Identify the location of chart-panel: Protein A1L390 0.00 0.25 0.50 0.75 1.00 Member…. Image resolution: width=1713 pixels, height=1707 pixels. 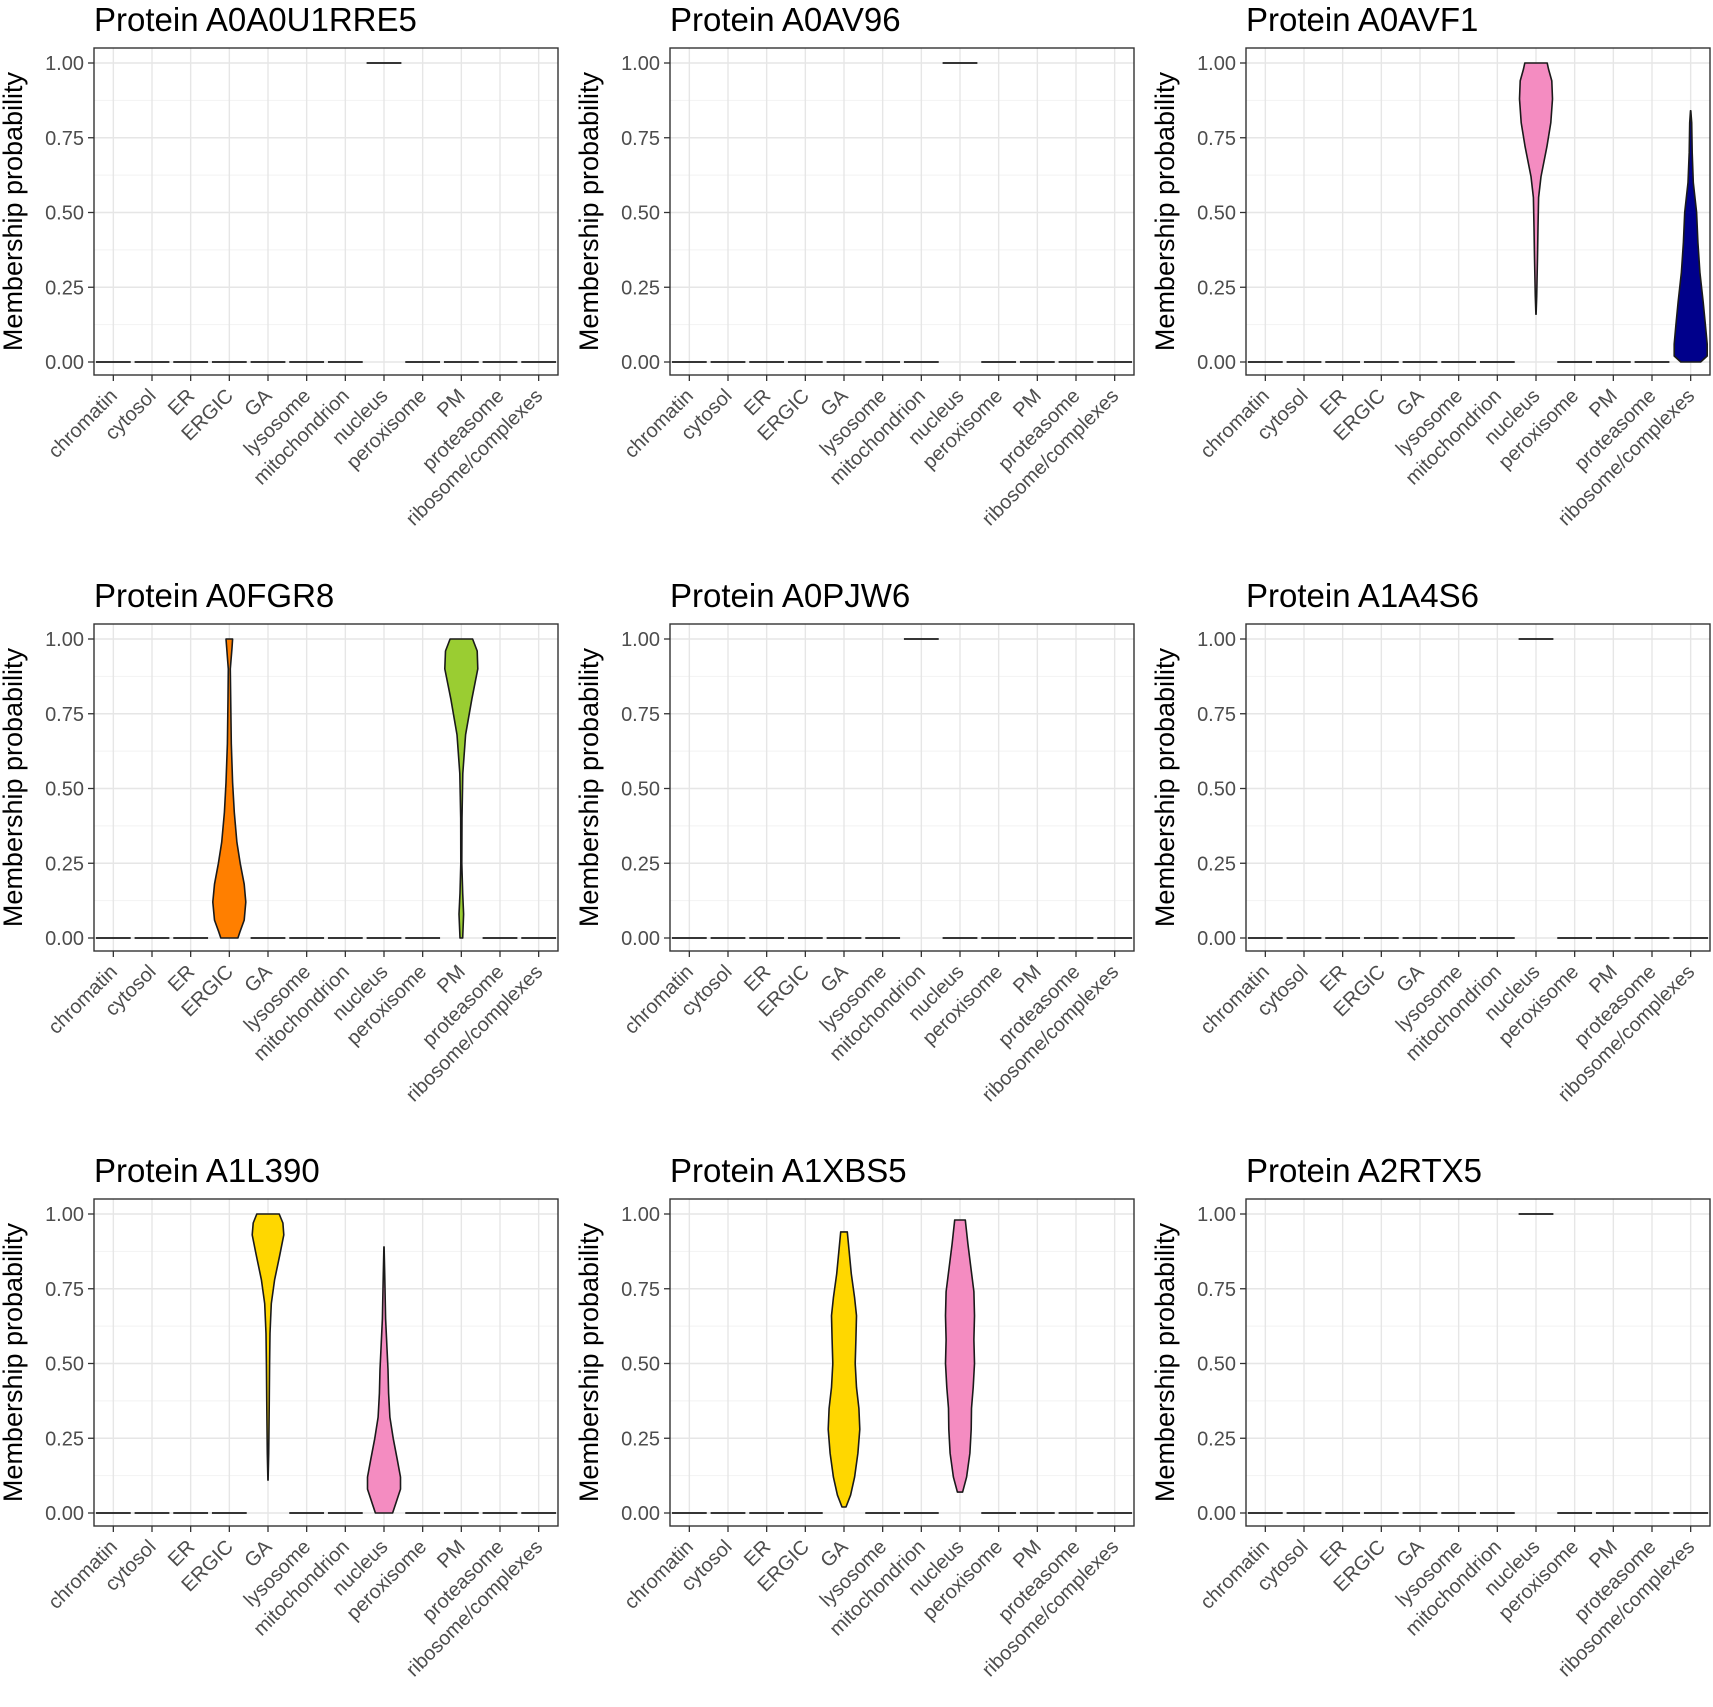
(279, 1416).